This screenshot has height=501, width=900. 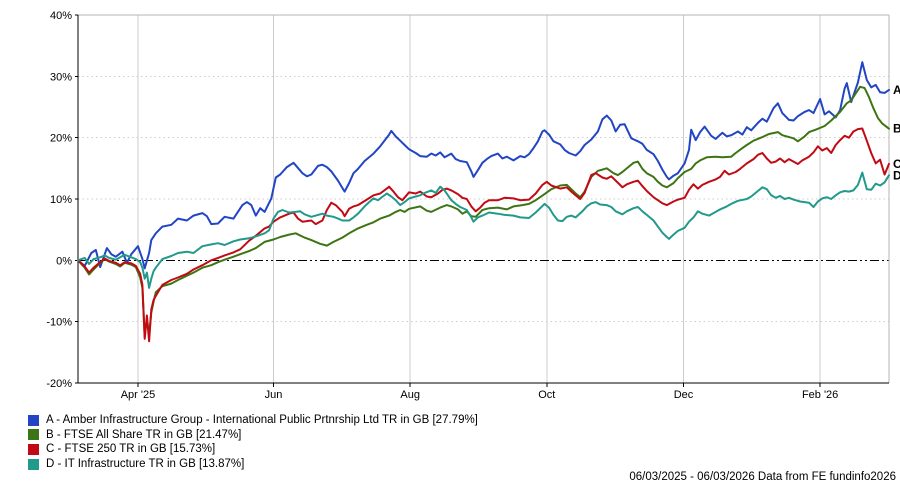 I want to click on x-axis-label: Oct, so click(x=546, y=395).